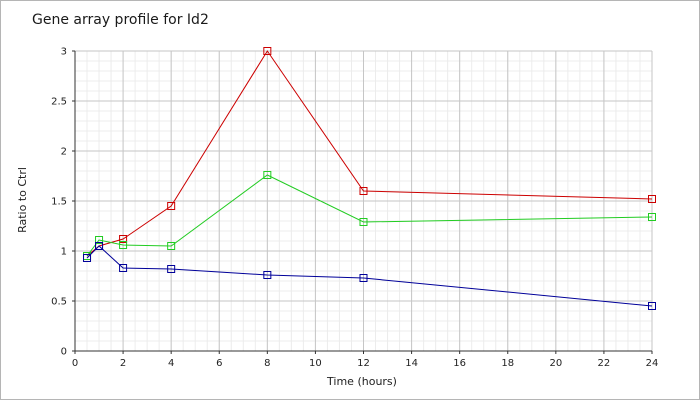 The image size is (700, 400). Describe the element at coordinates (64, 352) in the screenshot. I see `y-tick-label: 0` at that location.